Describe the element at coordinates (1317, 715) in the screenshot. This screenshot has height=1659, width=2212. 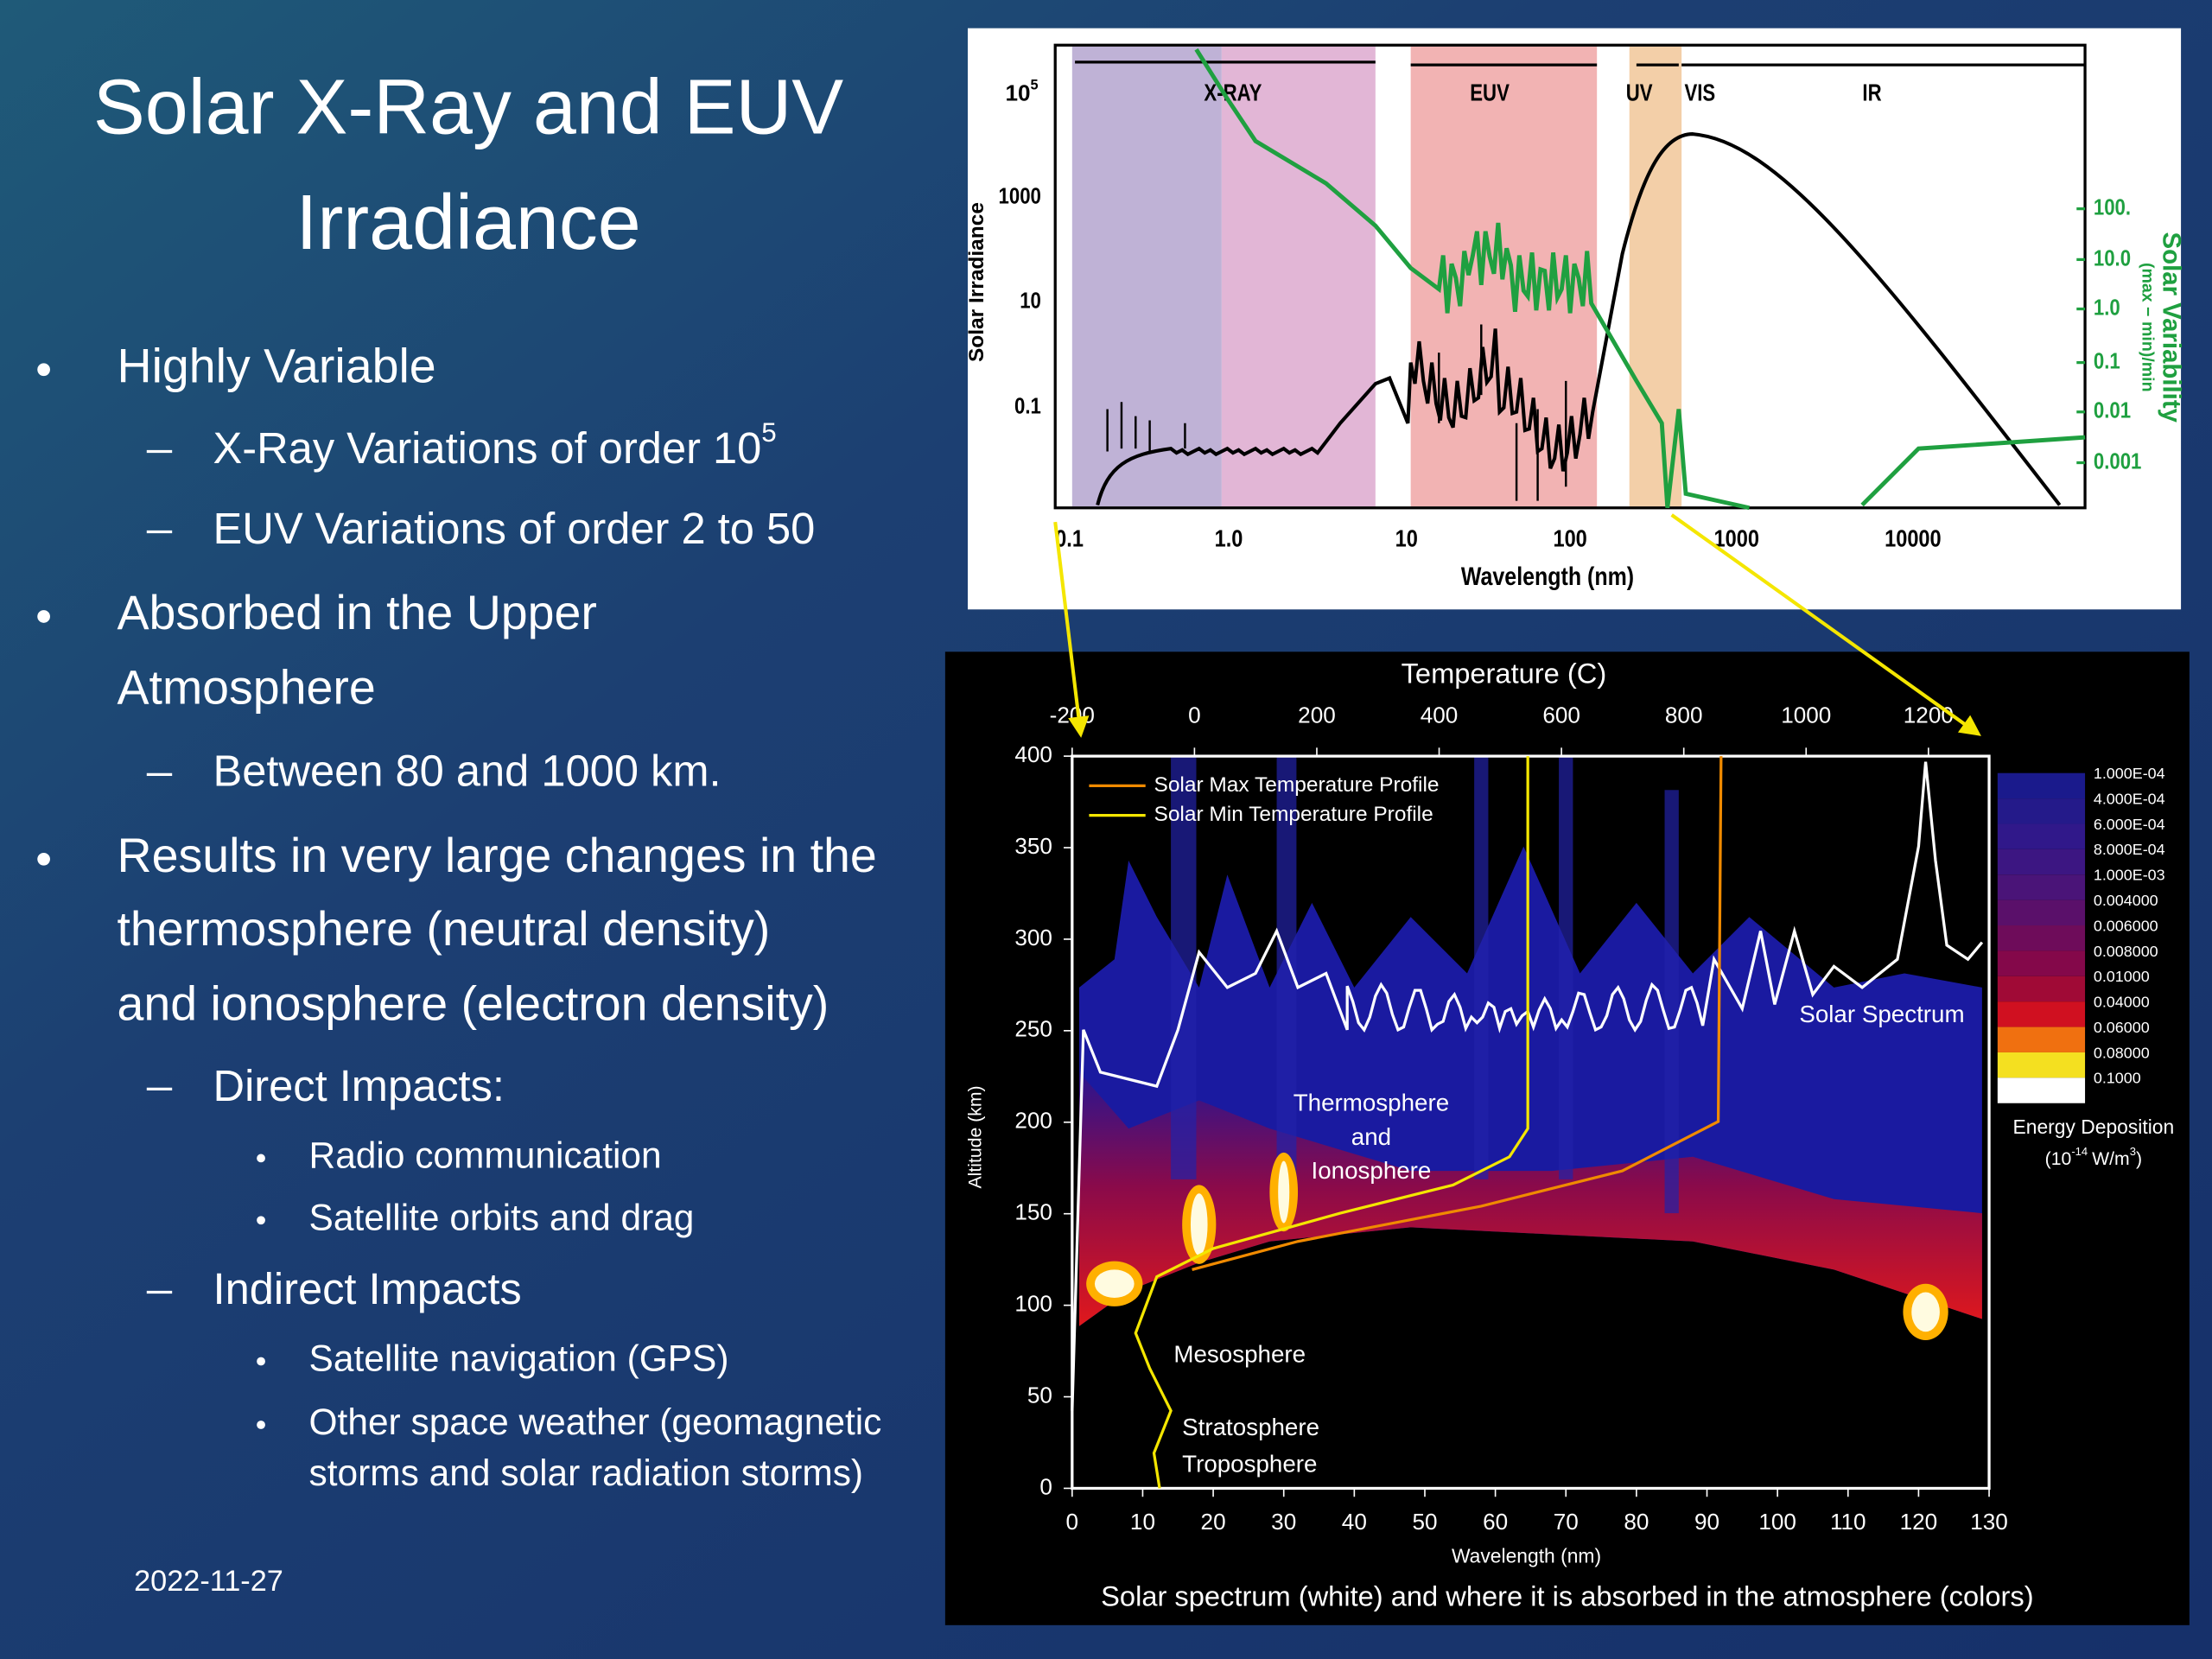
I see `top-tick-label: 200` at that location.